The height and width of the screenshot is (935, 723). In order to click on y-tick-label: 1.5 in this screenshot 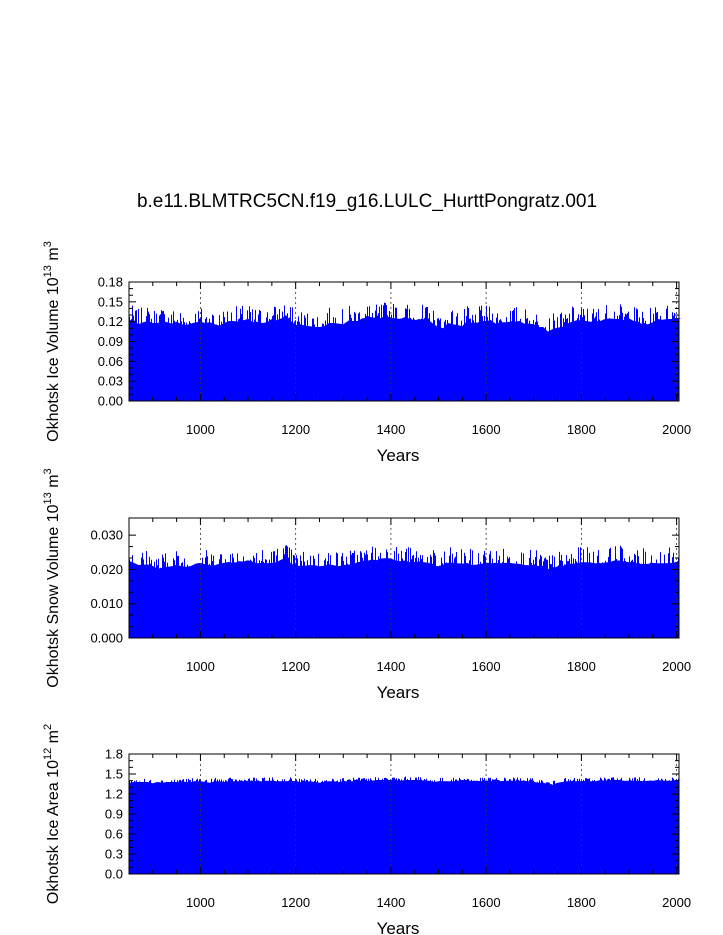, I will do `click(114, 774)`.